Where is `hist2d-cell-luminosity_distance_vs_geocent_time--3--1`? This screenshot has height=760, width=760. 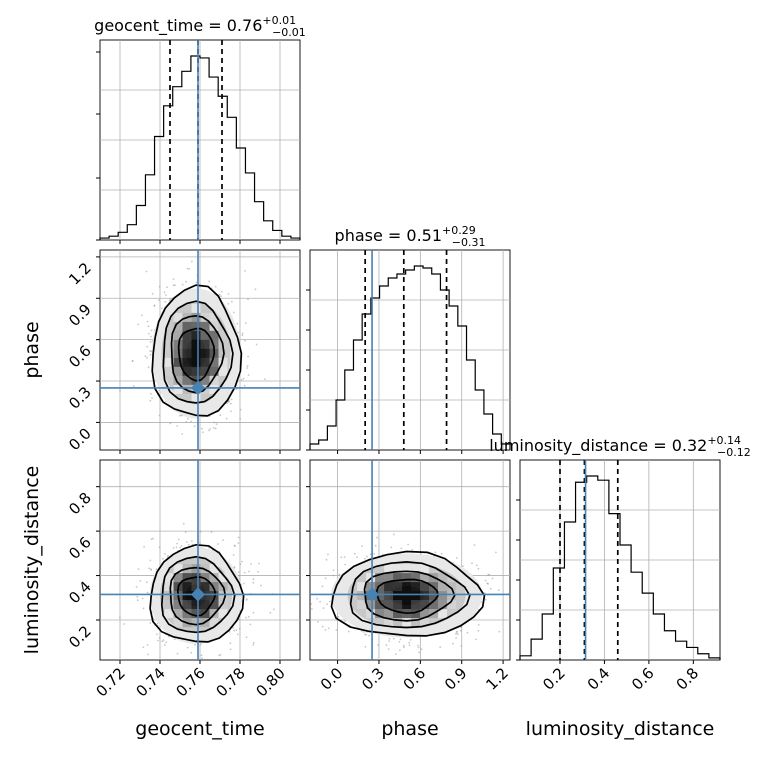
hist2d-cell-luminosity_distance_vs_geocent_time--3--1 is located at coordinates (169, 587).